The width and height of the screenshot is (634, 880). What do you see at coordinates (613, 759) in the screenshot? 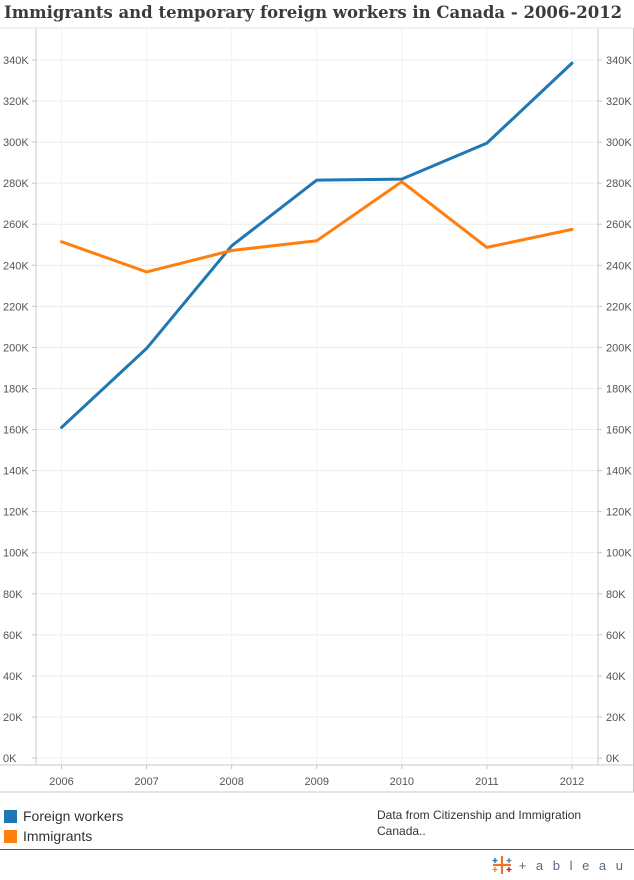
I see `y-tick-label-right: 0K` at bounding box center [613, 759].